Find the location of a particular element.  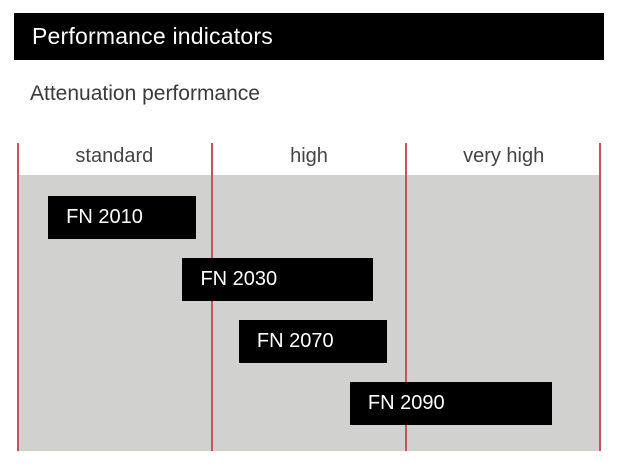

product-range-bar-label: FN 2090 is located at coordinates (406, 403).